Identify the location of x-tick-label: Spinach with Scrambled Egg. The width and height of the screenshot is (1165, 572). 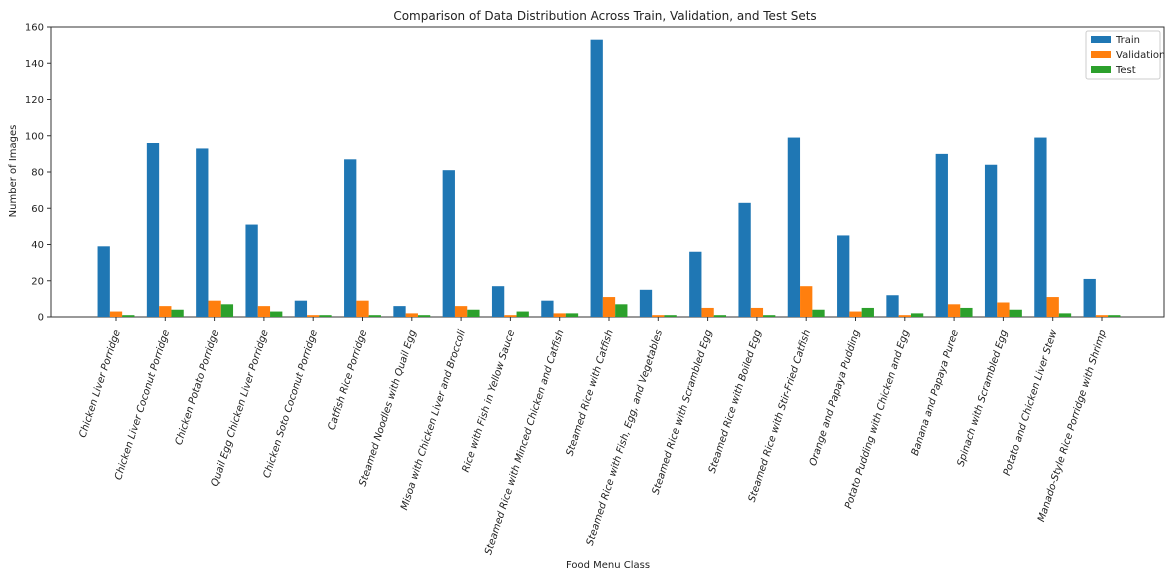
(983, 398).